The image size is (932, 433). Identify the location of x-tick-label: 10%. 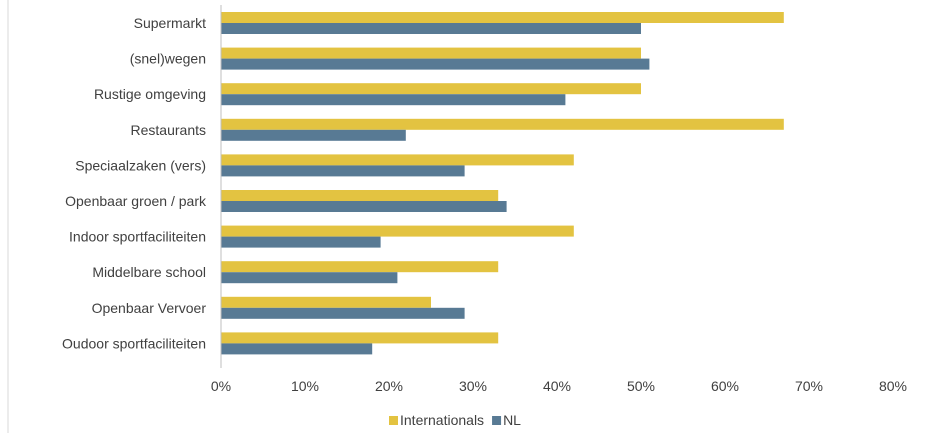
(305, 386).